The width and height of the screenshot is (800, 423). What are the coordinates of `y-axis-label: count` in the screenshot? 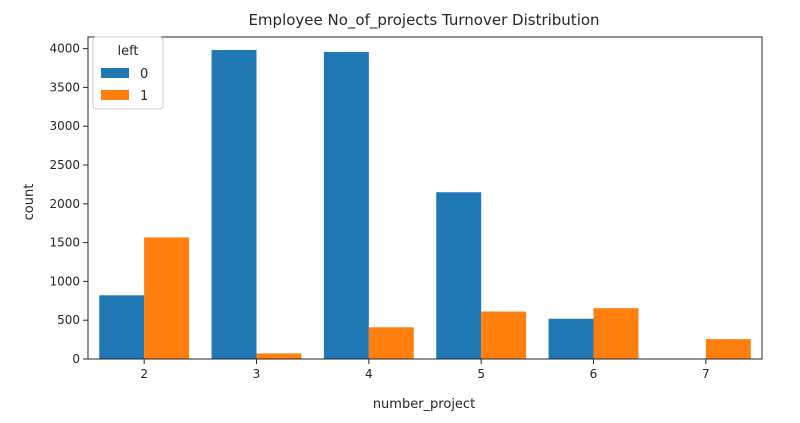 It's located at (29, 202).